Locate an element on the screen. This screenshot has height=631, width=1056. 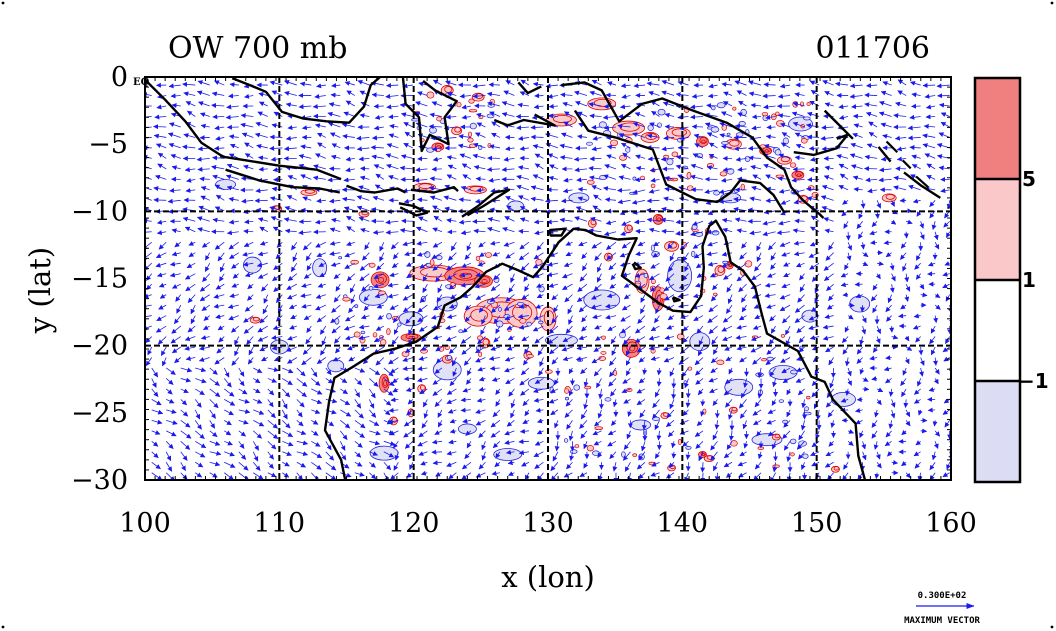
x-tick-label: 120 is located at coordinates (414, 523).